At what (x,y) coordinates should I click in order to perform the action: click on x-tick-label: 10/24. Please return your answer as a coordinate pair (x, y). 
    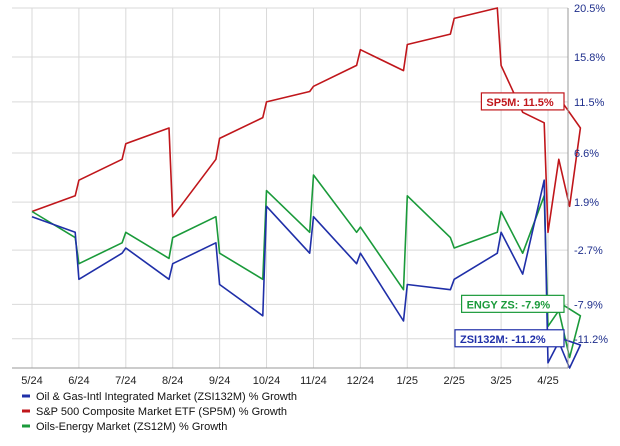
    Looking at the image, I should click on (267, 381).